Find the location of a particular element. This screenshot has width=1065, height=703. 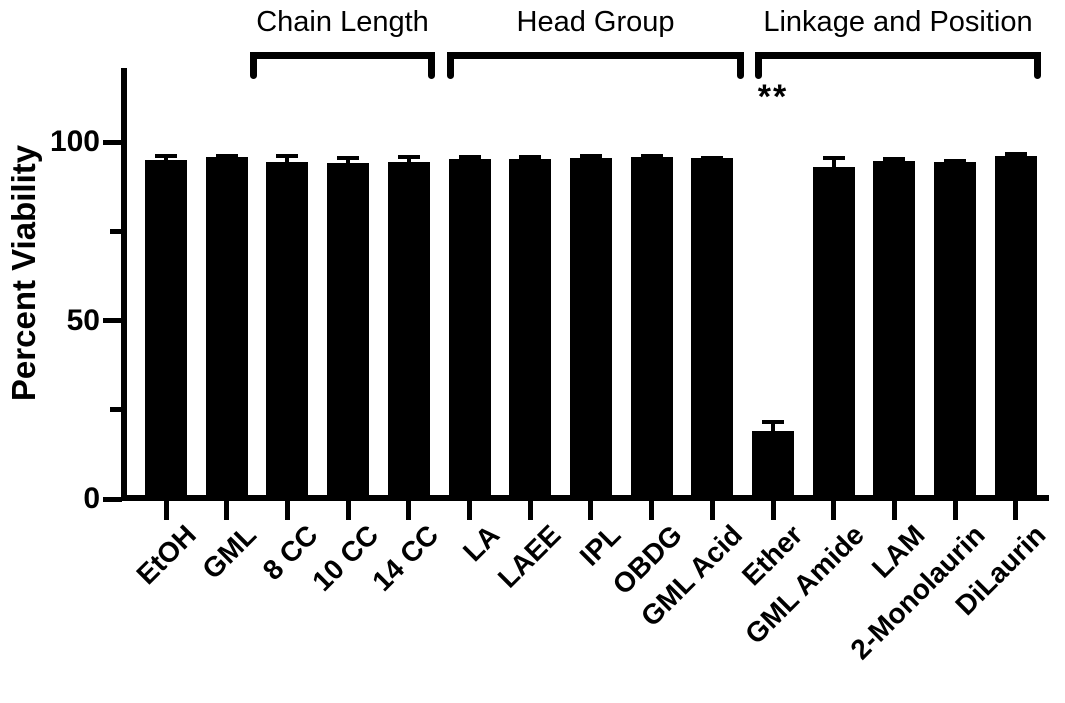

x-category-label: GML is located at coordinates (229, 552).